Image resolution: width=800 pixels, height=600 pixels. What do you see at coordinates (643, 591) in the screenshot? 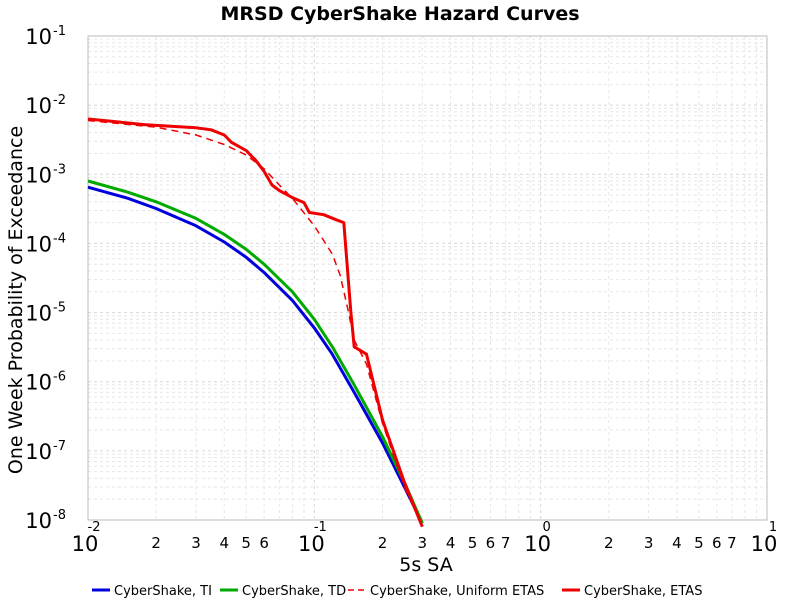
I see `legend-label: CyberShake, ETAS` at bounding box center [643, 591].